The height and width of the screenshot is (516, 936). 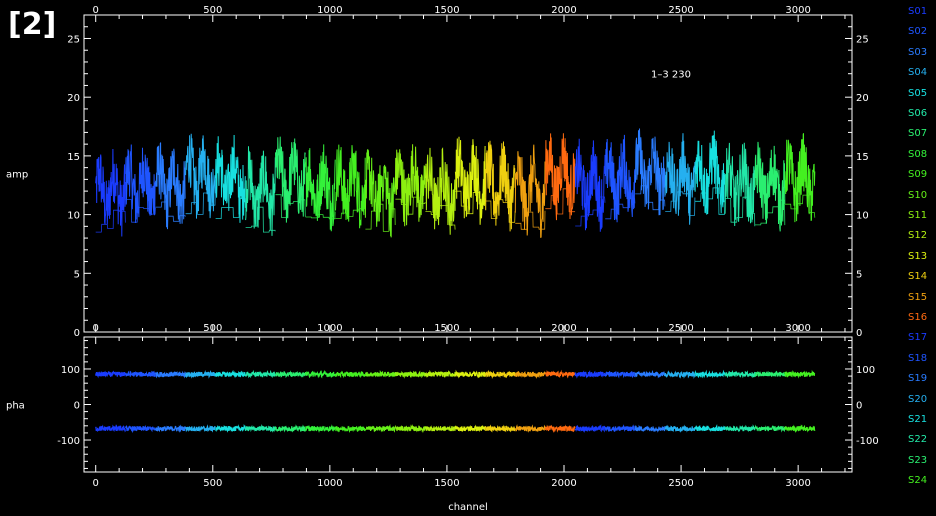 What do you see at coordinates (73, 216) in the screenshot?
I see `y-tick-label-left: 10` at bounding box center [73, 216].